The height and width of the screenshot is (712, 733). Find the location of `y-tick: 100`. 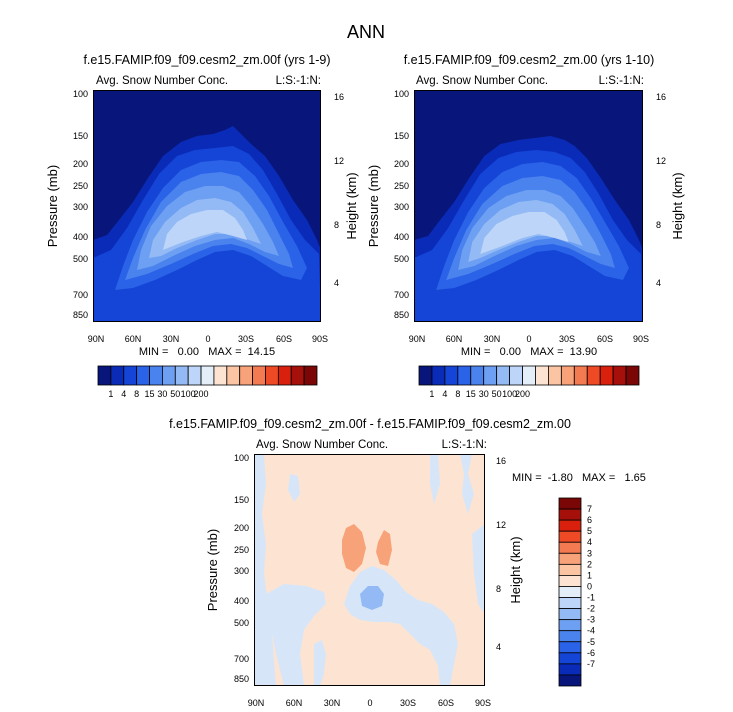

y-tick: 100 is located at coordinates (241, 458).